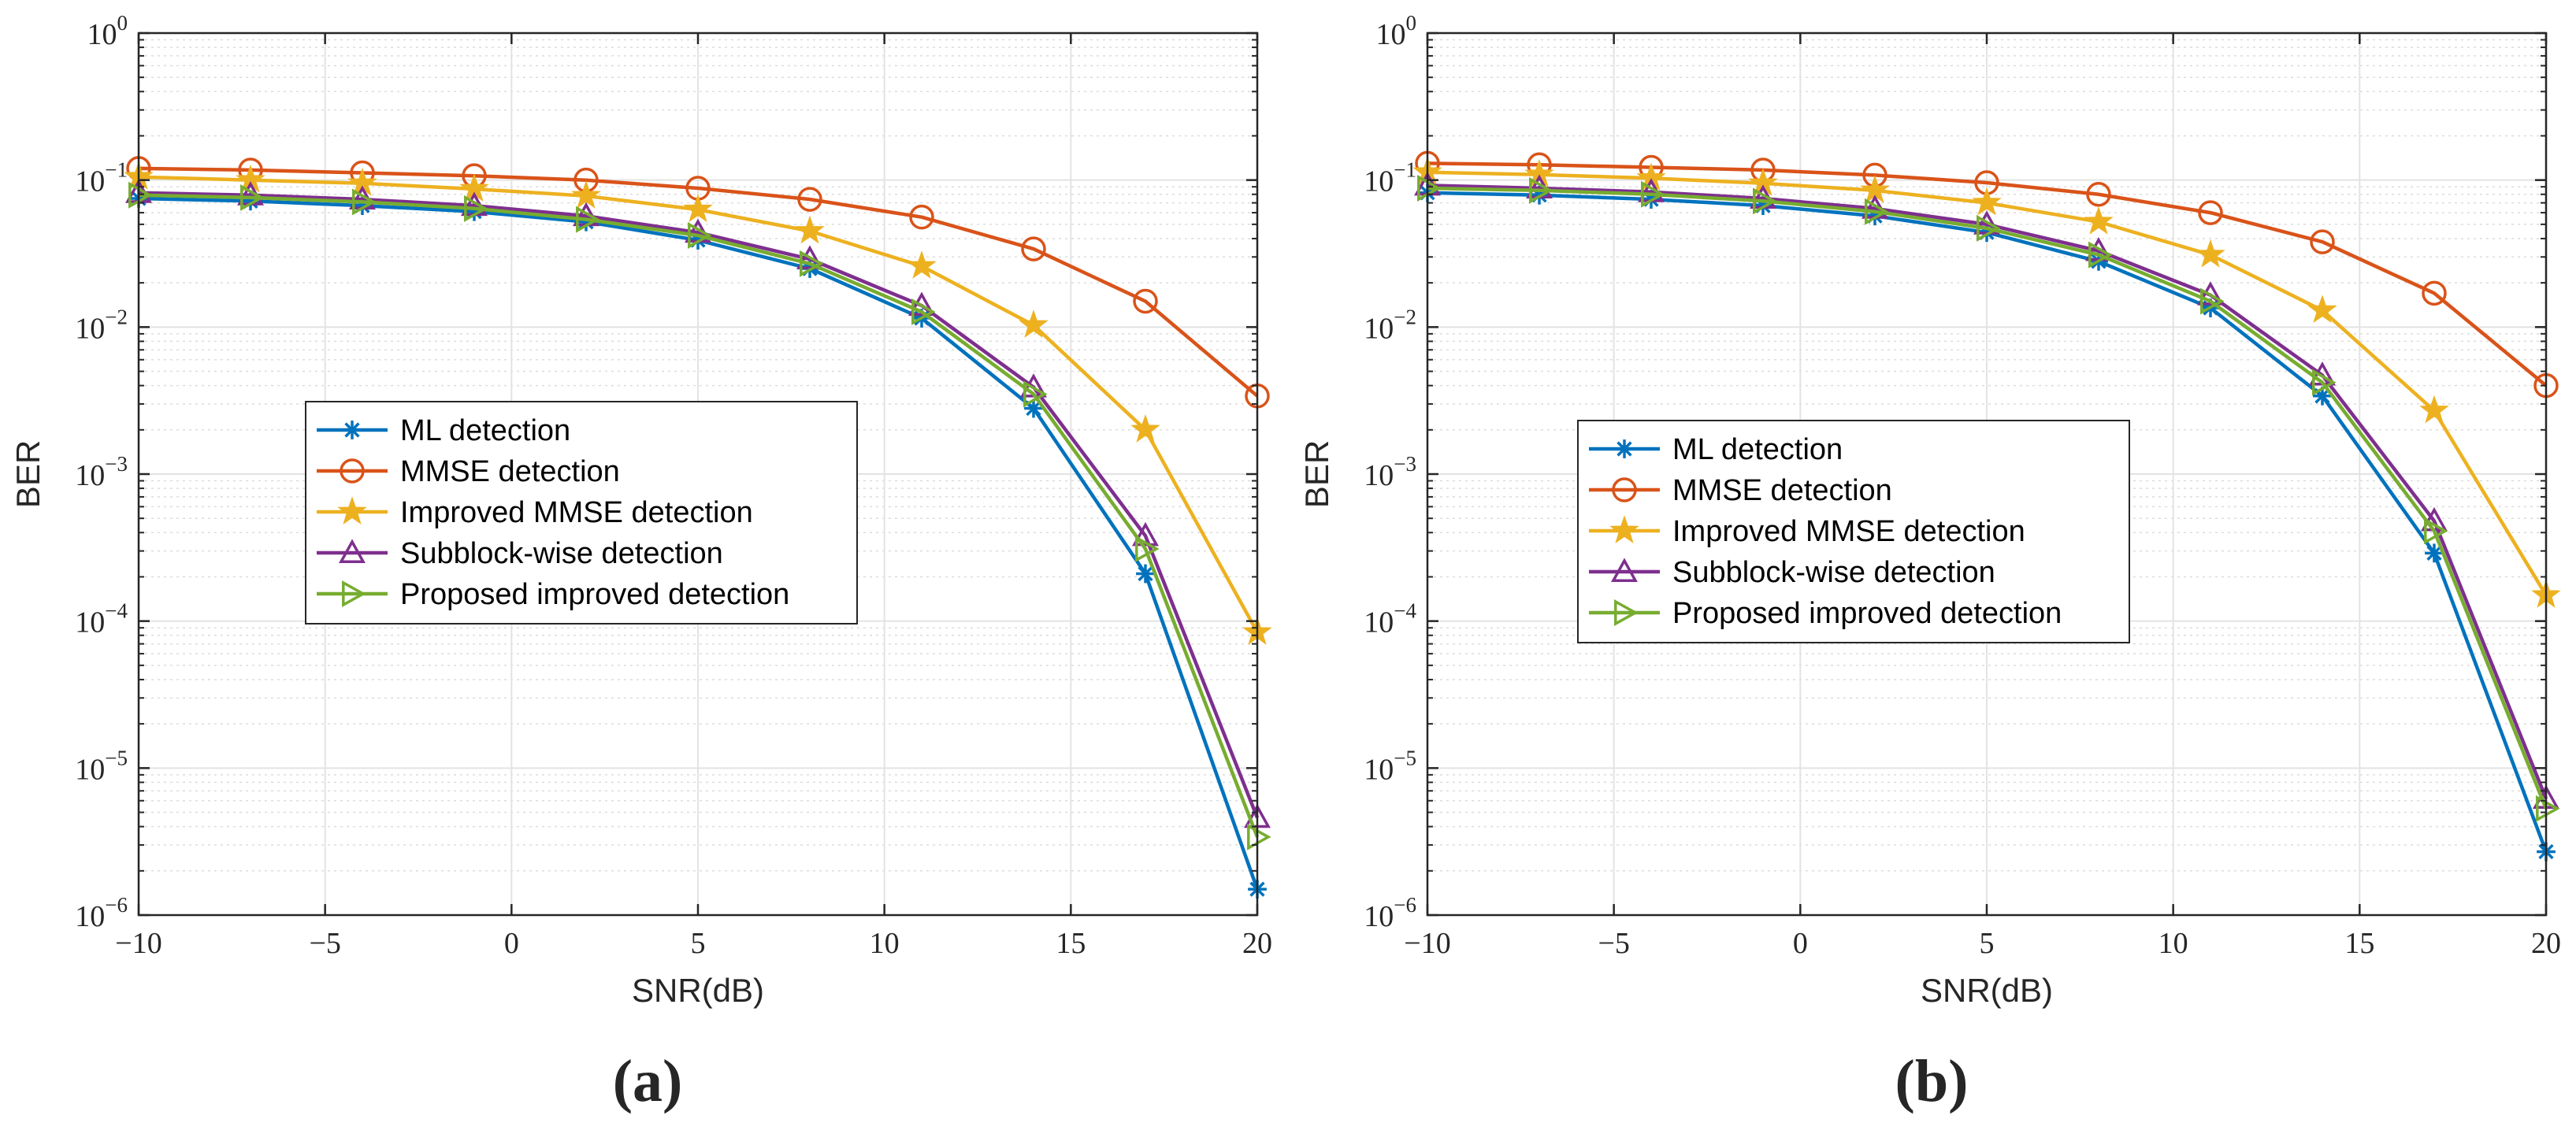 The height and width of the screenshot is (1123, 2576). Describe the element at coordinates (101, 325) in the screenshot. I see `y-tick-label: 10⁻²` at that location.